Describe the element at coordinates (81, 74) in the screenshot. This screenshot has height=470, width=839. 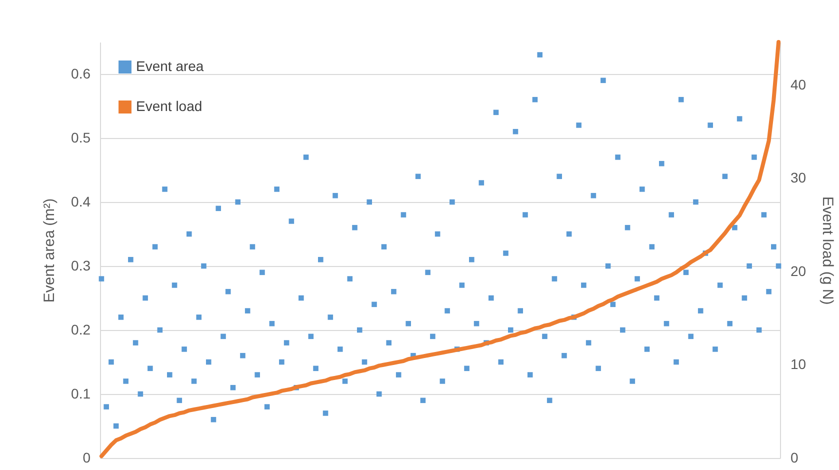
I see `y-tick-label: 0.6` at that location.